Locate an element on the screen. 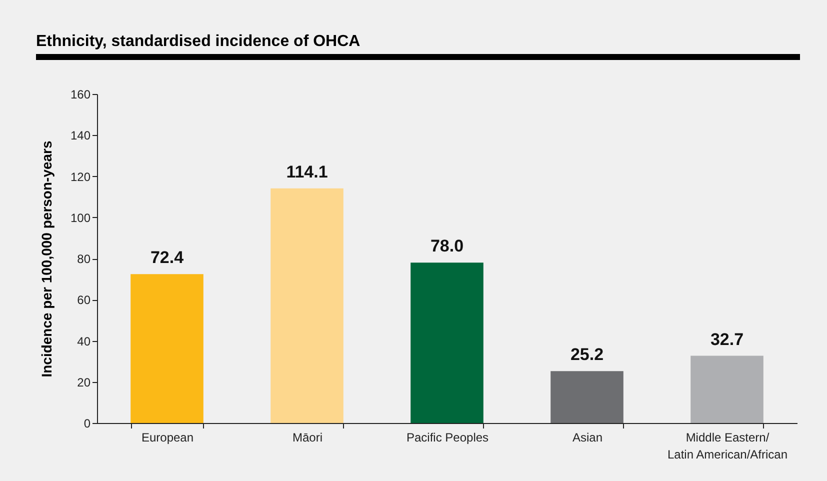 The width and height of the screenshot is (827, 481). x-tick-label: Pacific Peoples is located at coordinates (447, 437).